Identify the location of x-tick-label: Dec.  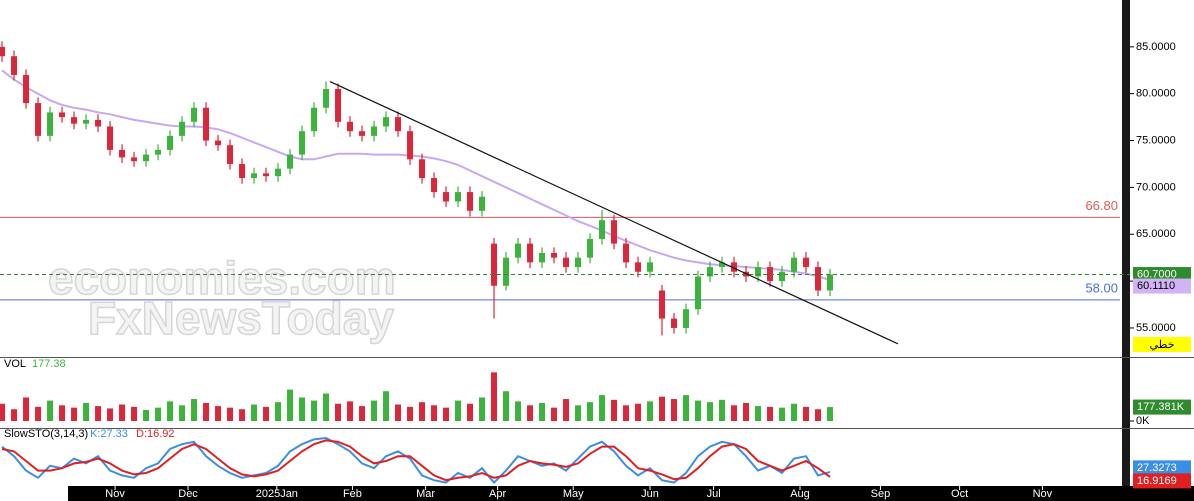
(188, 494).